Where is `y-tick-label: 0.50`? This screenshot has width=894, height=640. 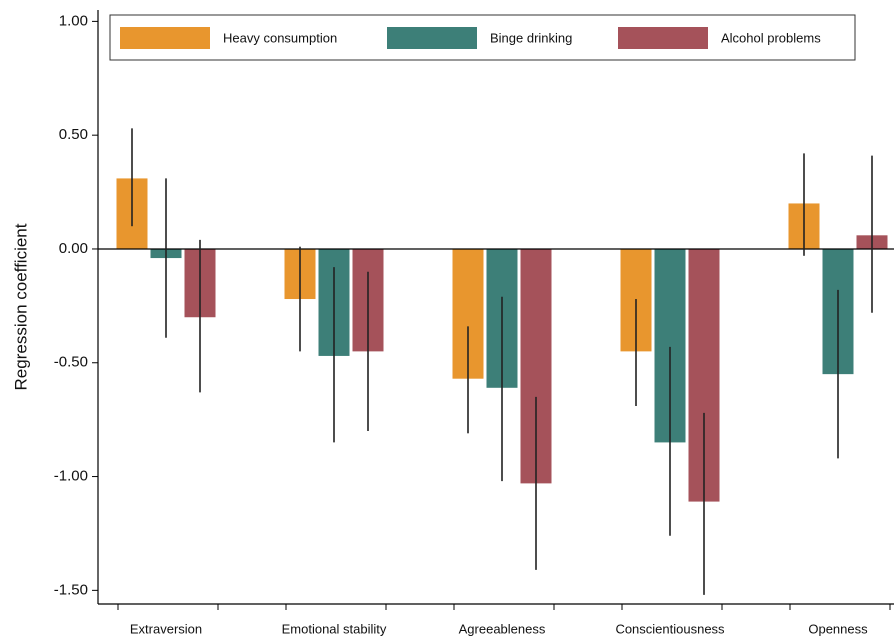 y-tick-label: 0.50 is located at coordinates (73, 134).